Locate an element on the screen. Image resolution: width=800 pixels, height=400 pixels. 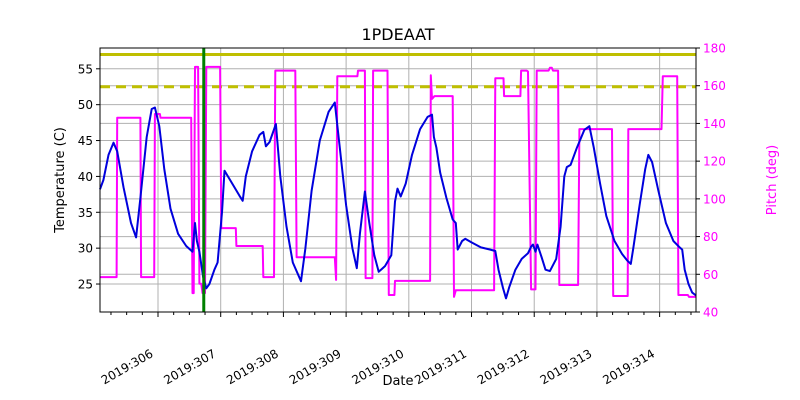
y-tick-label: 55 is located at coordinates (85, 69).